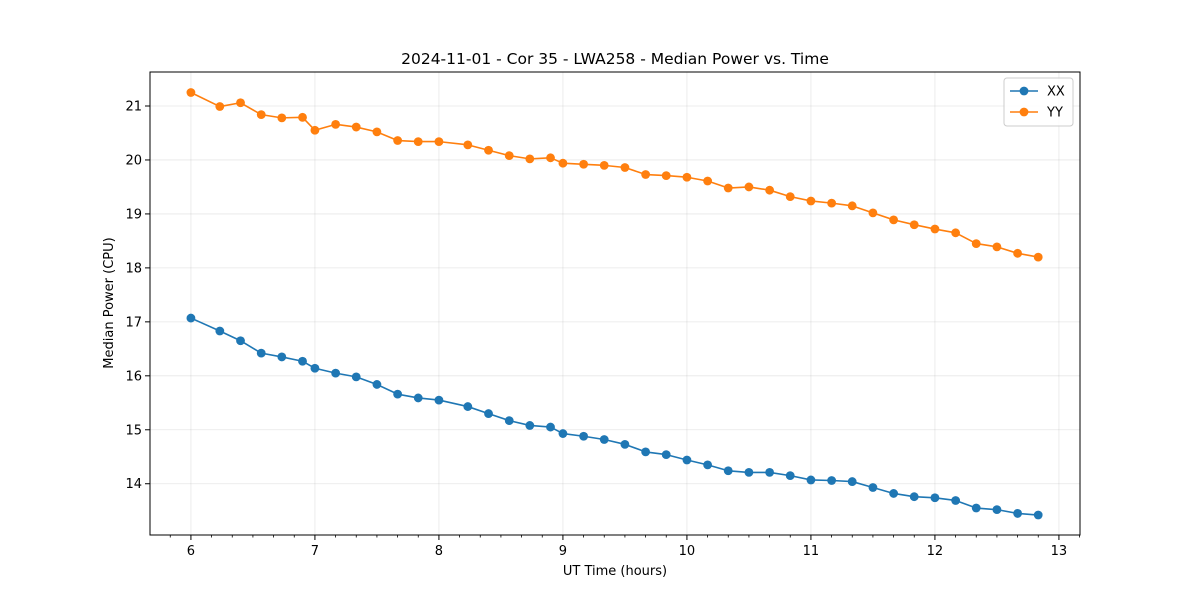 This screenshot has width=1200, height=600. I want to click on y-axis: 14 15 16 17 18 19 20 21, so click(137, 295).